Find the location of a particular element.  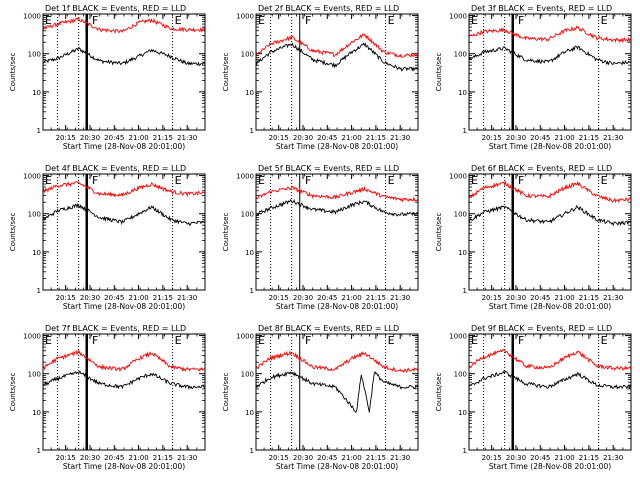

chart-title: Det 1f BLACK = Events, RED = LLD is located at coordinates (115, 8).